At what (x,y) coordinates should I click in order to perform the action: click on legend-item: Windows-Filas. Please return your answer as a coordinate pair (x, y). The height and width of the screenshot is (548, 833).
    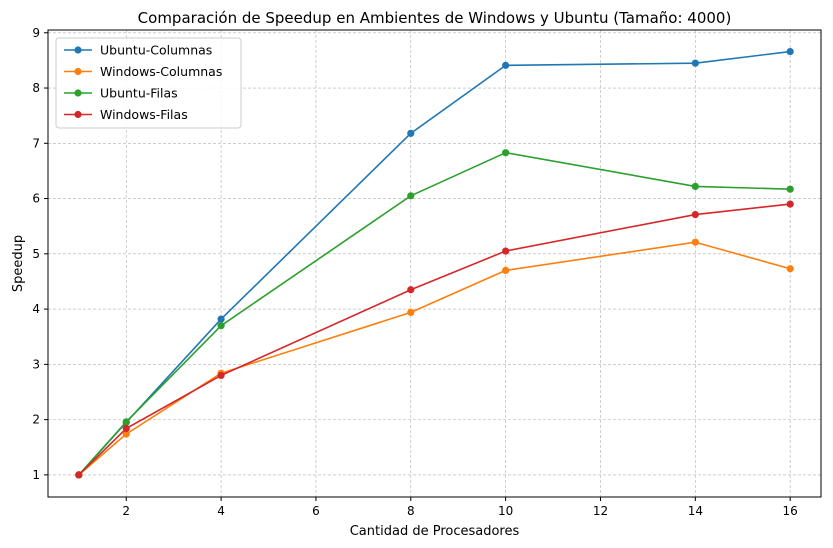
    Looking at the image, I should click on (126, 114).